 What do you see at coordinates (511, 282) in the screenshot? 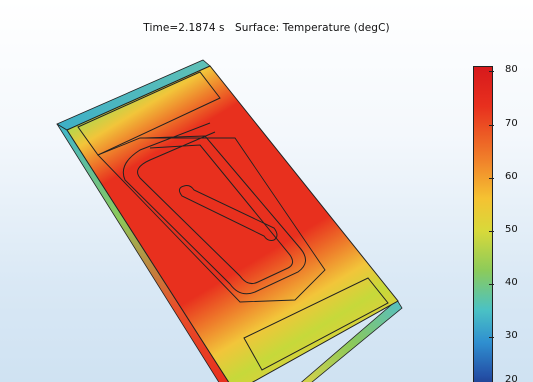
I see `colorbar-label-40: 40` at bounding box center [511, 282].